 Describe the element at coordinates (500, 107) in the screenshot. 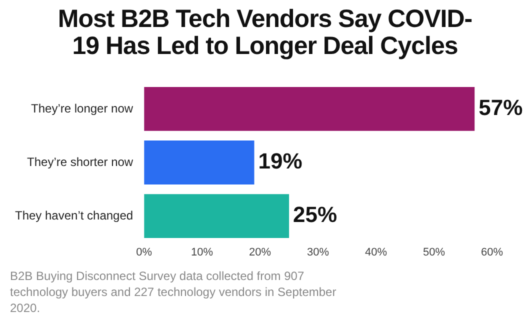

I see `data-label: 57%` at that location.